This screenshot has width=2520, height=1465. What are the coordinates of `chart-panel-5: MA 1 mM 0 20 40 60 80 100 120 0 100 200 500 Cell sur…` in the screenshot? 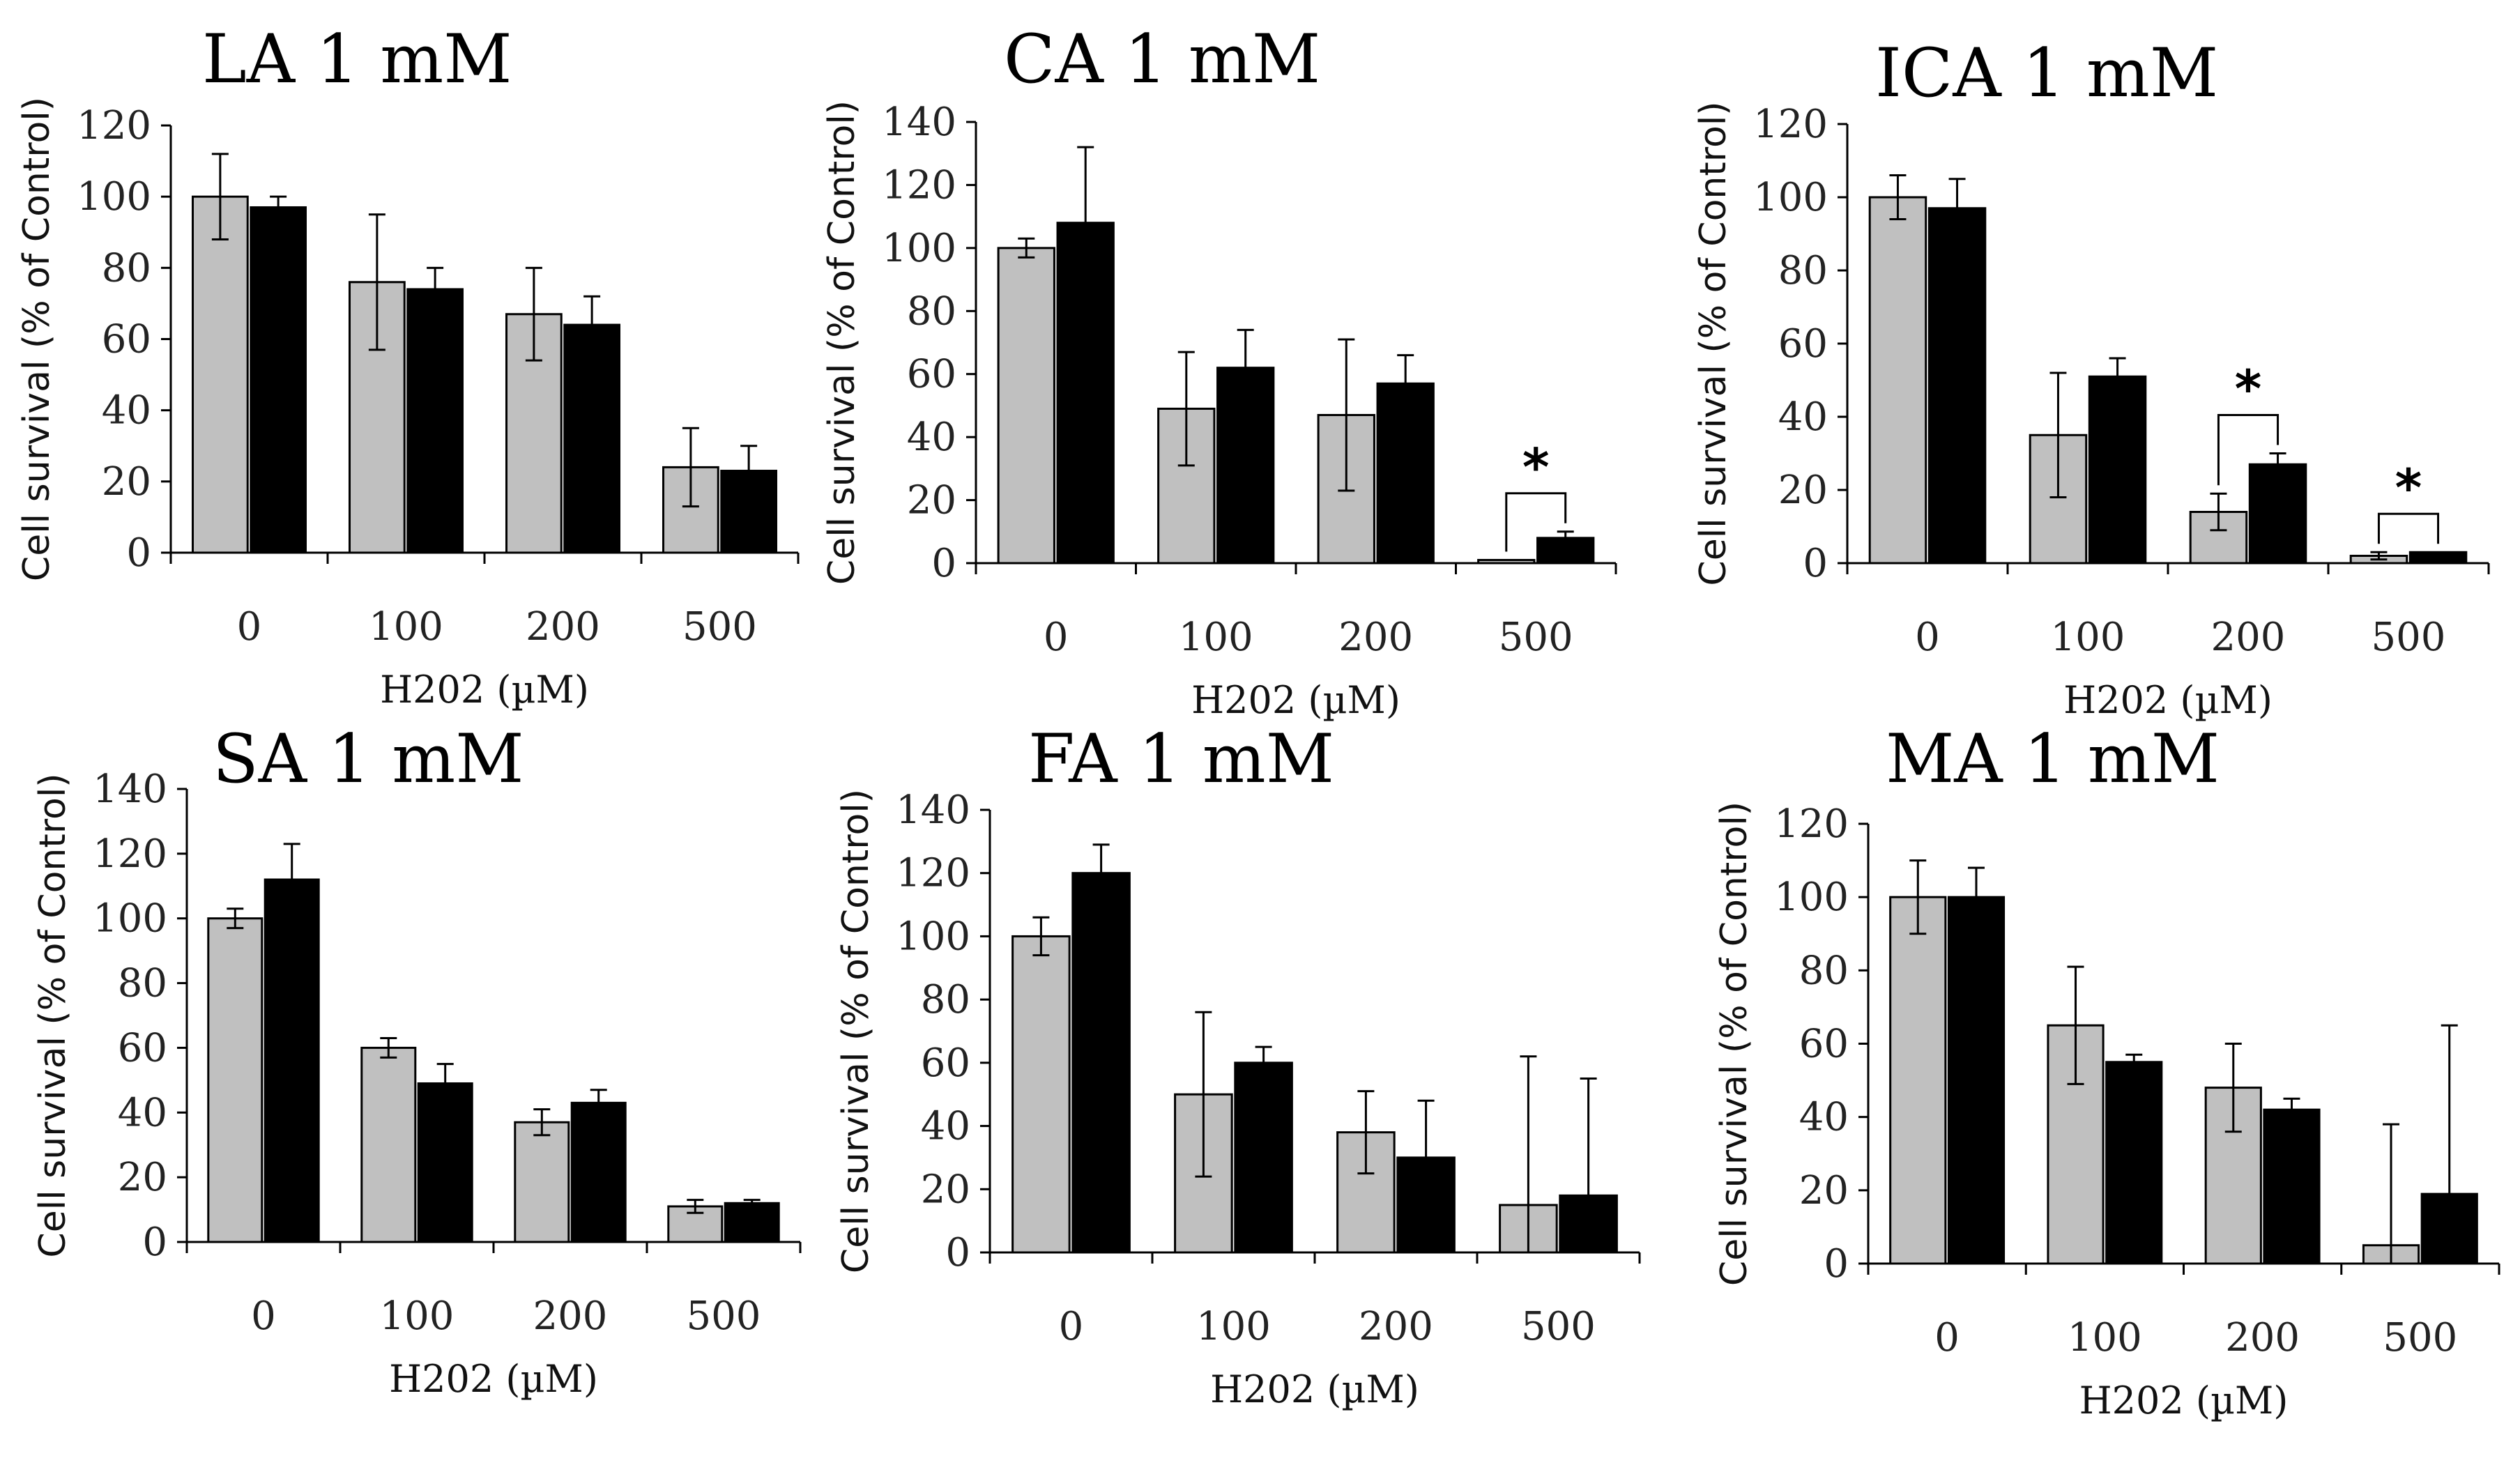 It's located at (2106, 1071).